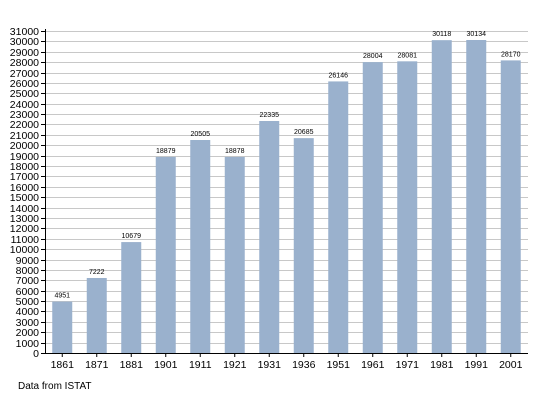 The height and width of the screenshot is (403, 555). What do you see at coordinates (303, 245) in the screenshot?
I see `bar-1936` at bounding box center [303, 245].